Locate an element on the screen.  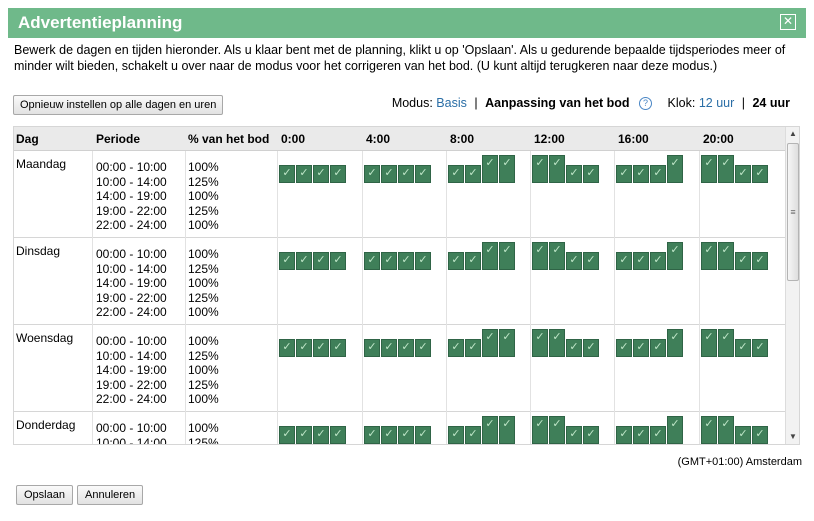
scroll-up-arrow-icon: ▲ is located at coordinates (793, 133).